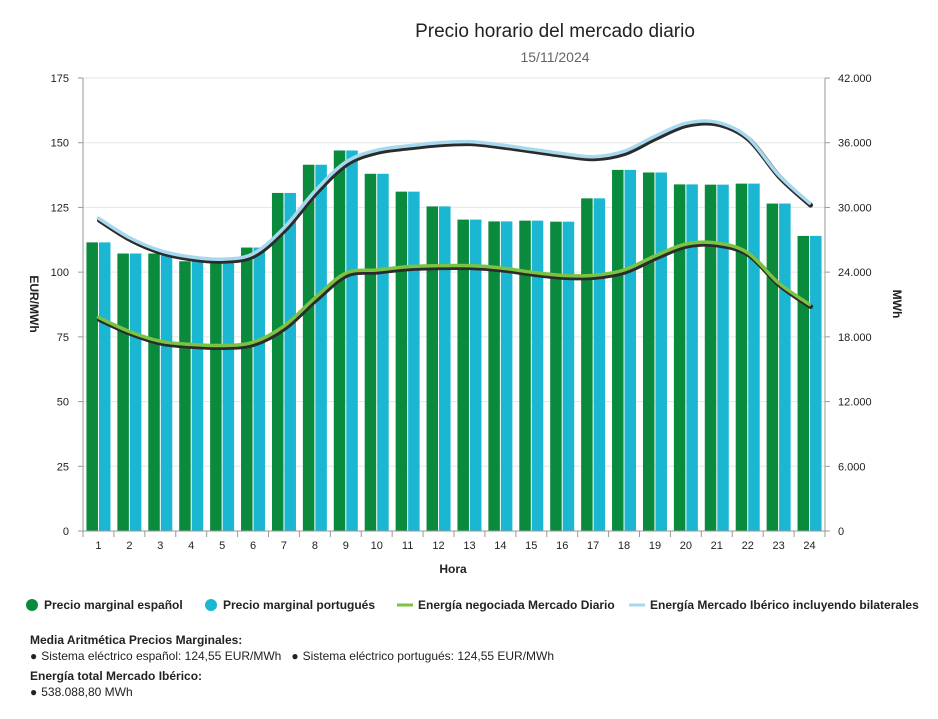 The image size is (938, 719). I want to click on y-tick-label: 25, so click(63, 467).